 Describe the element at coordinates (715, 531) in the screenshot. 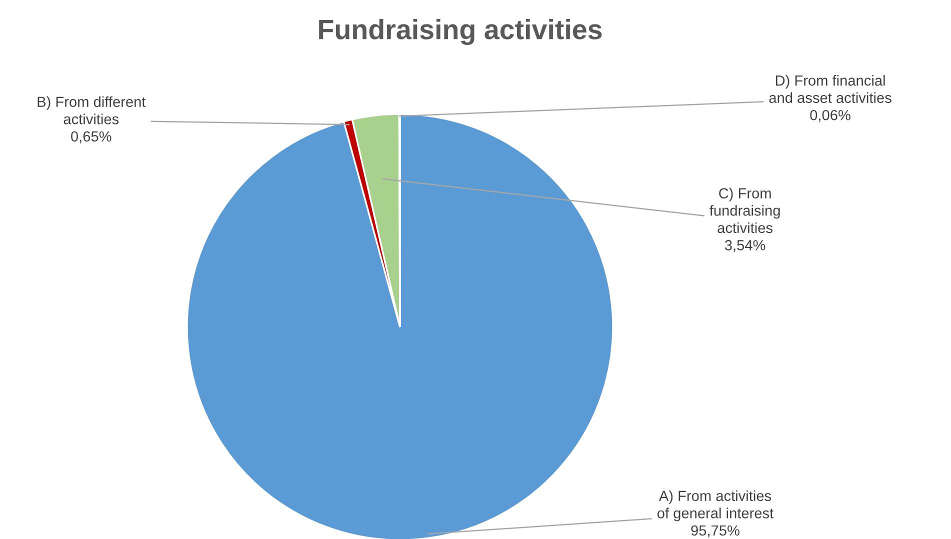

I see `data-label: 95,75%` at that location.